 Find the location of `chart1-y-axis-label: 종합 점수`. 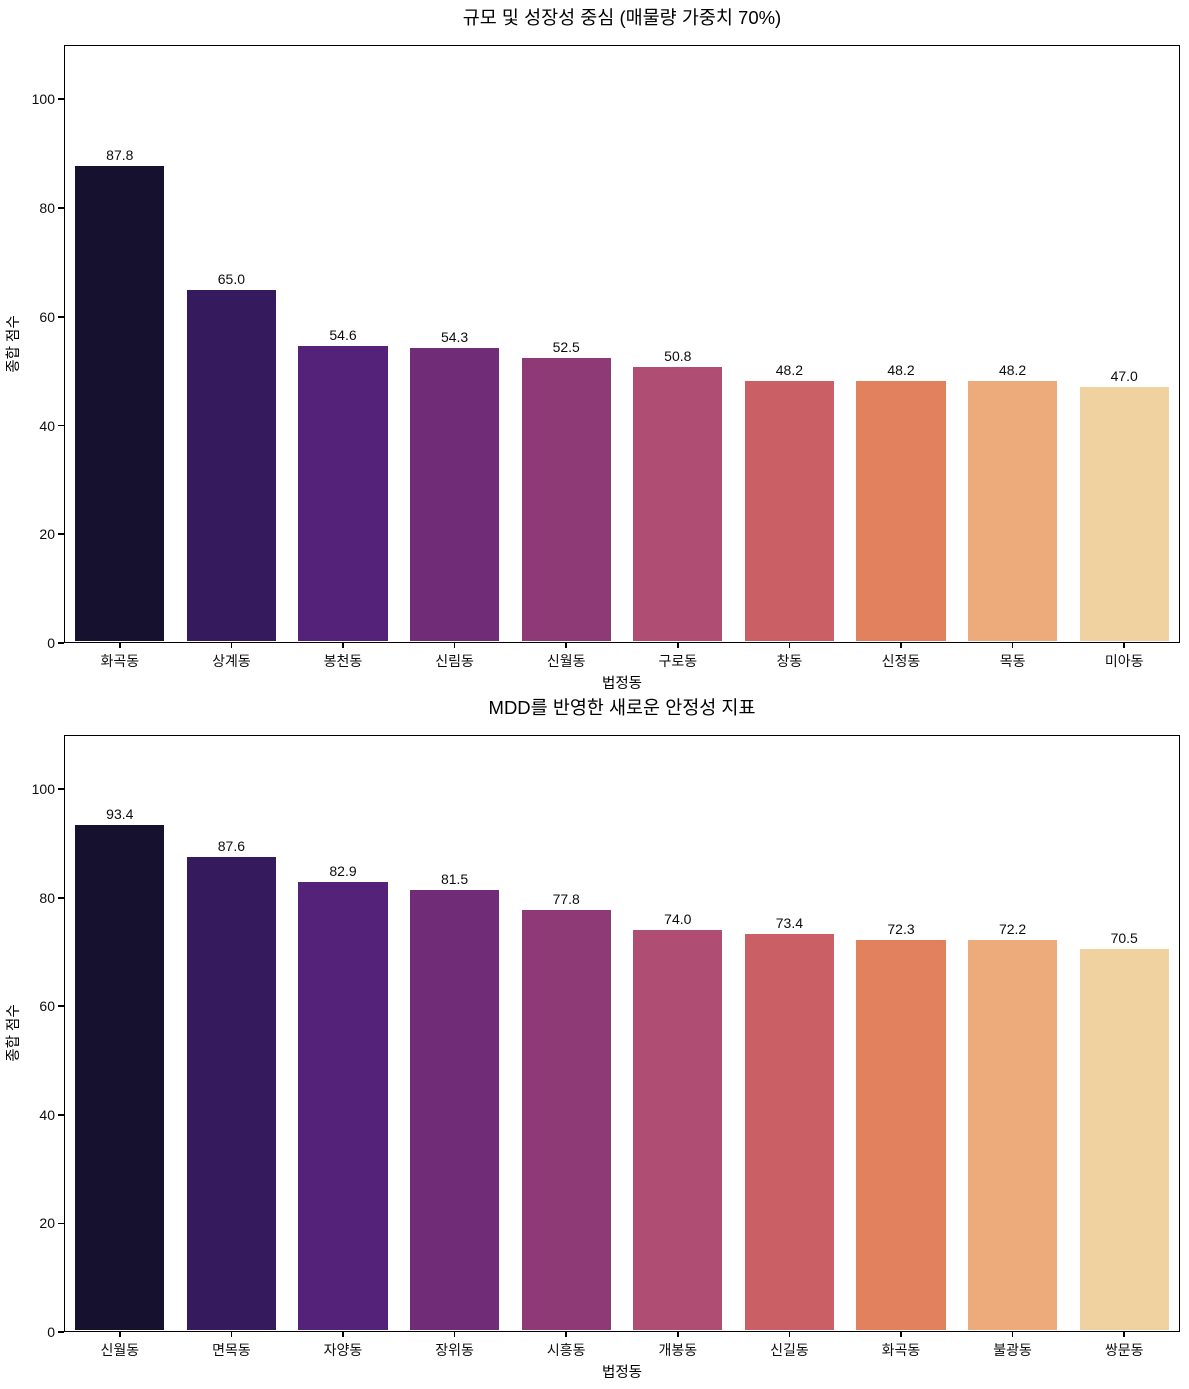

chart1-y-axis-label: 종합 점수 is located at coordinates (14, 344).